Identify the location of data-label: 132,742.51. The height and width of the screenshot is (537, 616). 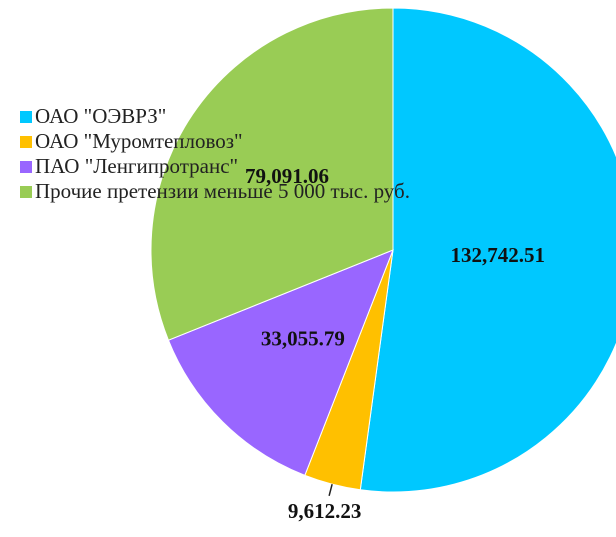
(498, 255).